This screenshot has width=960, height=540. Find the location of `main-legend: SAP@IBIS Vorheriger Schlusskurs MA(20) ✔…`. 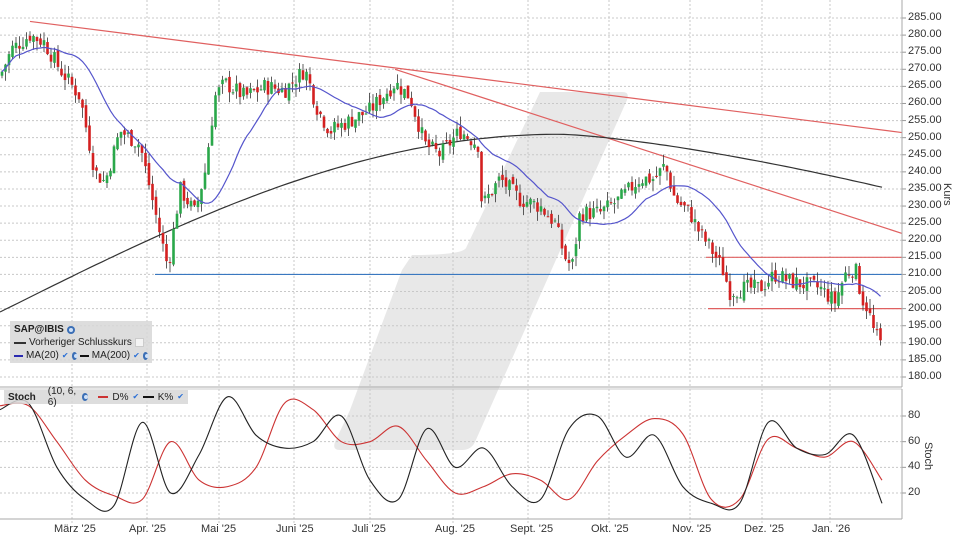

main-legend: SAP@IBIS Vorheriger Schlusskurs MA(20) ✔… is located at coordinates (81, 342).